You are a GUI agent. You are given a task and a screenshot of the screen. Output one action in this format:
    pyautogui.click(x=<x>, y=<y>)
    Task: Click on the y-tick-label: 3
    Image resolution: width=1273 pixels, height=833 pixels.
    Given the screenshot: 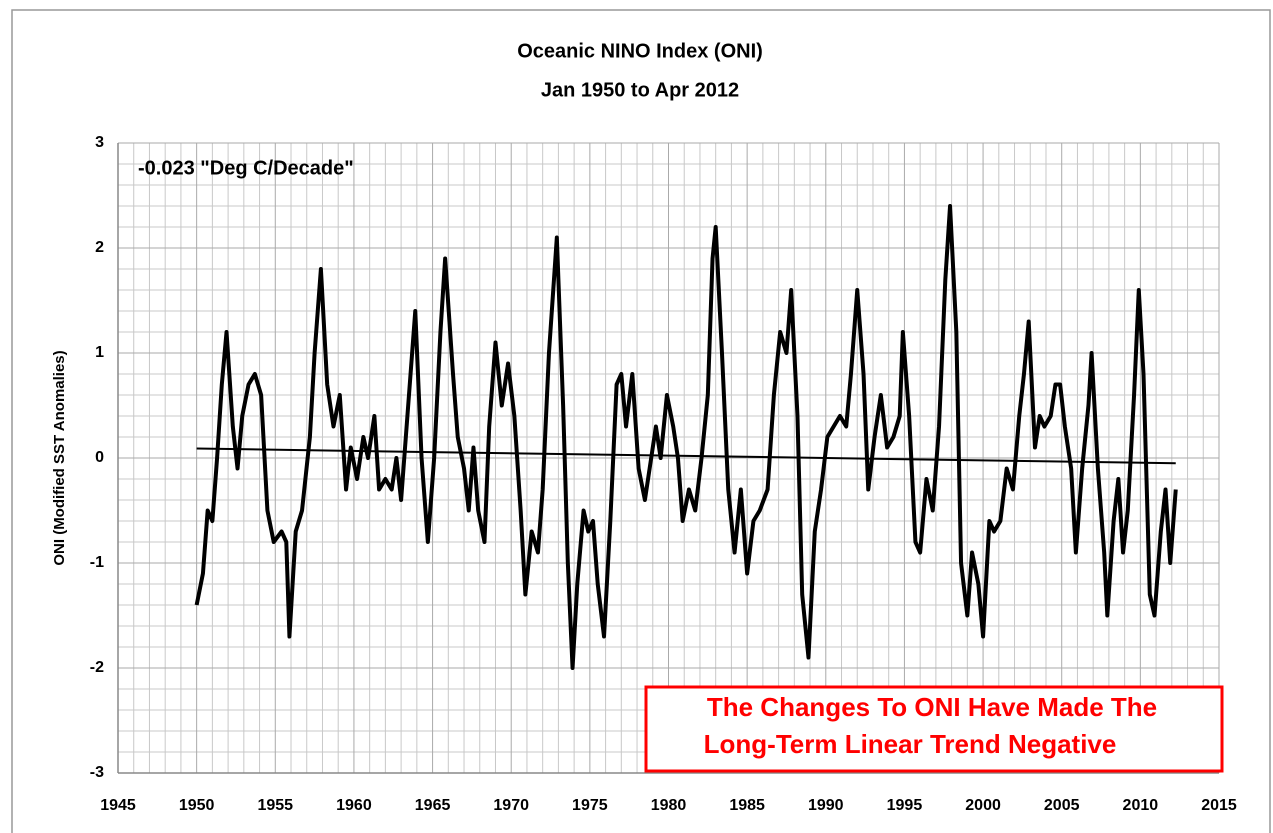 What is the action you would take?
    pyautogui.click(x=99, y=142)
    